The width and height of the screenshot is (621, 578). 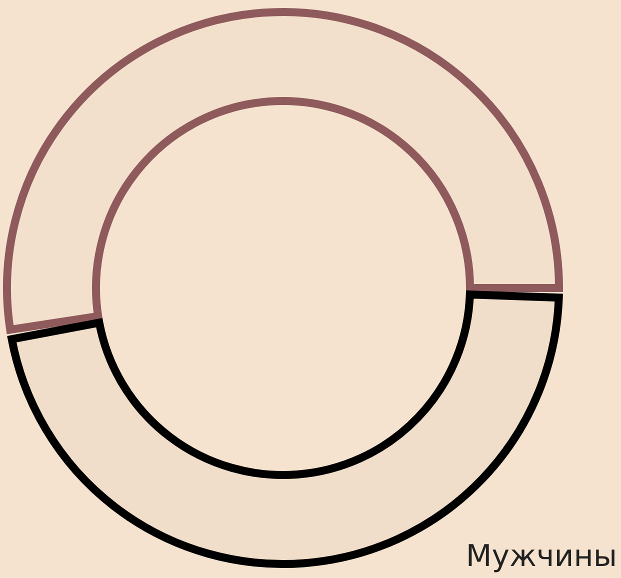 What do you see at coordinates (541, 556) in the screenshot?
I see `slice-label: Мужчины` at bounding box center [541, 556].